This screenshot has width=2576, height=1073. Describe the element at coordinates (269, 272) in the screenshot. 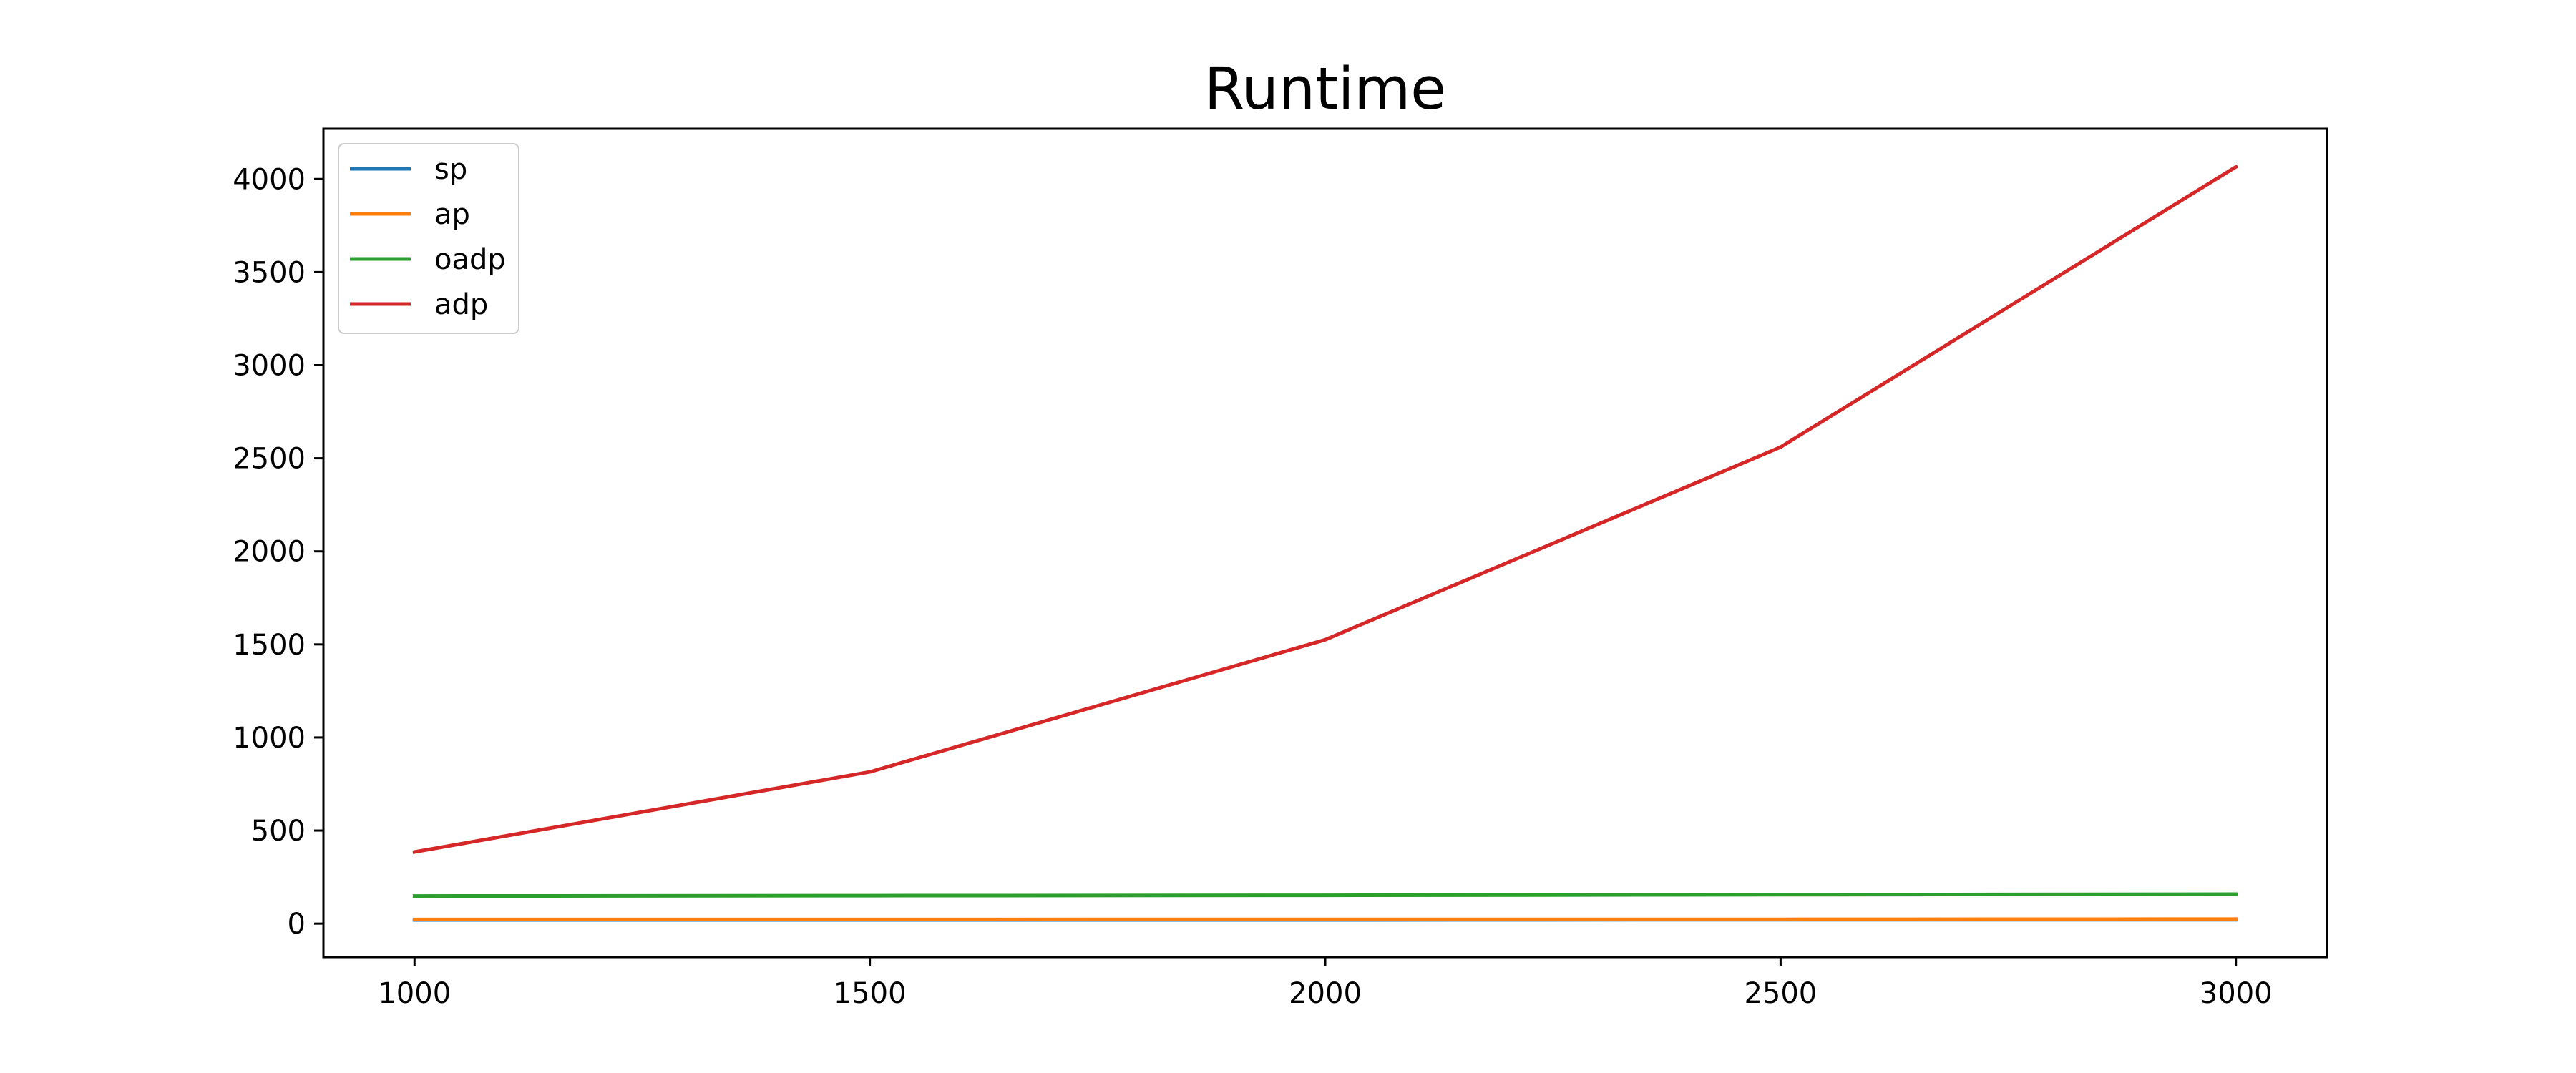

I see `y-tick-label: 3500` at that location.